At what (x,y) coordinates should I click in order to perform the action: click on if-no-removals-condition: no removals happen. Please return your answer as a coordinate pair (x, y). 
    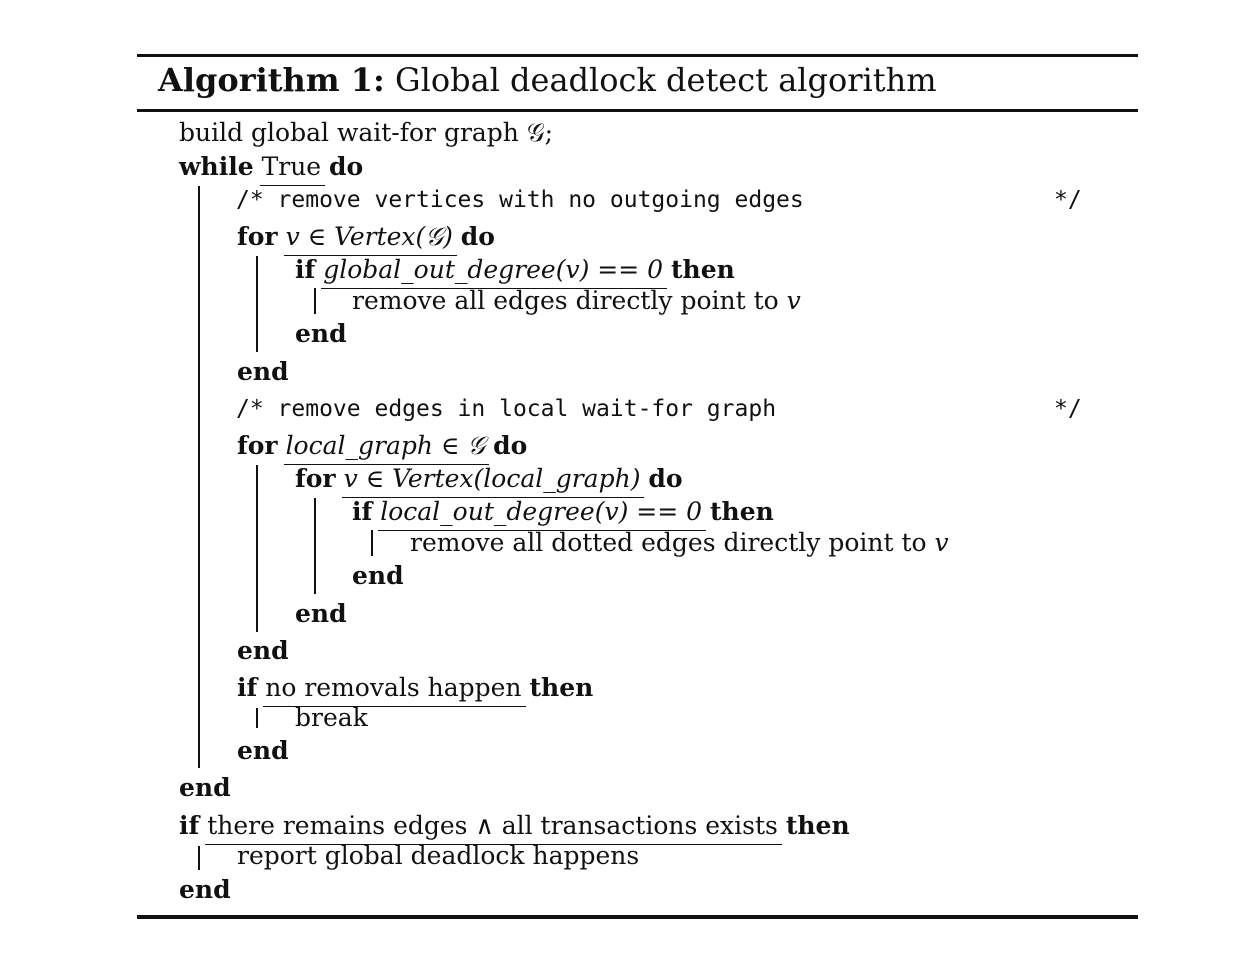
    Looking at the image, I should click on (394, 689).